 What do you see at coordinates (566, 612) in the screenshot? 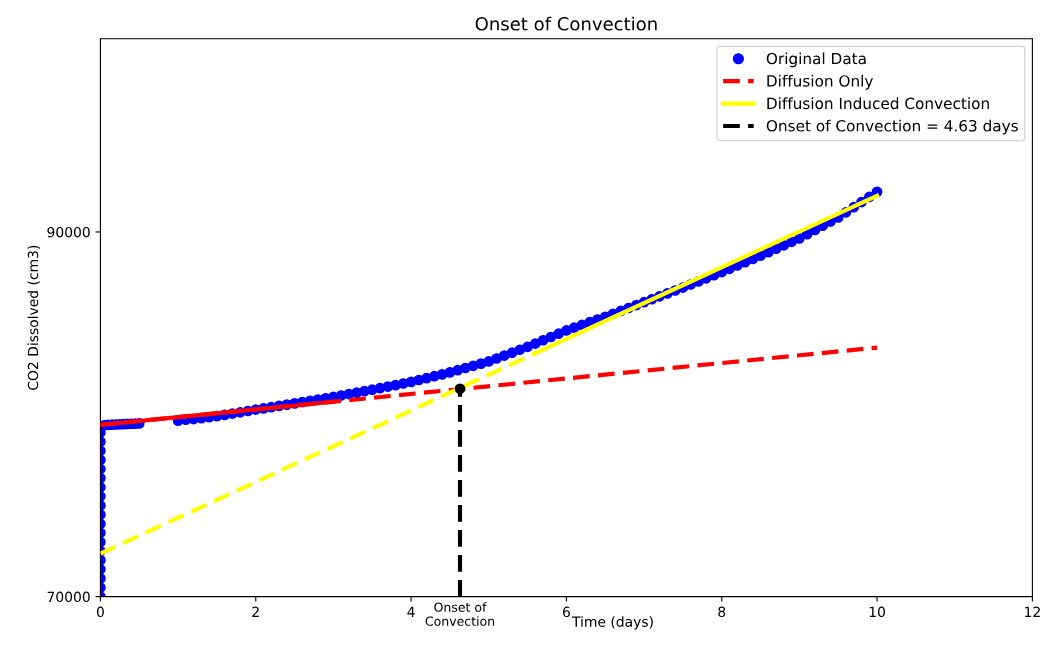
I see `x-tick-label: 6` at bounding box center [566, 612].